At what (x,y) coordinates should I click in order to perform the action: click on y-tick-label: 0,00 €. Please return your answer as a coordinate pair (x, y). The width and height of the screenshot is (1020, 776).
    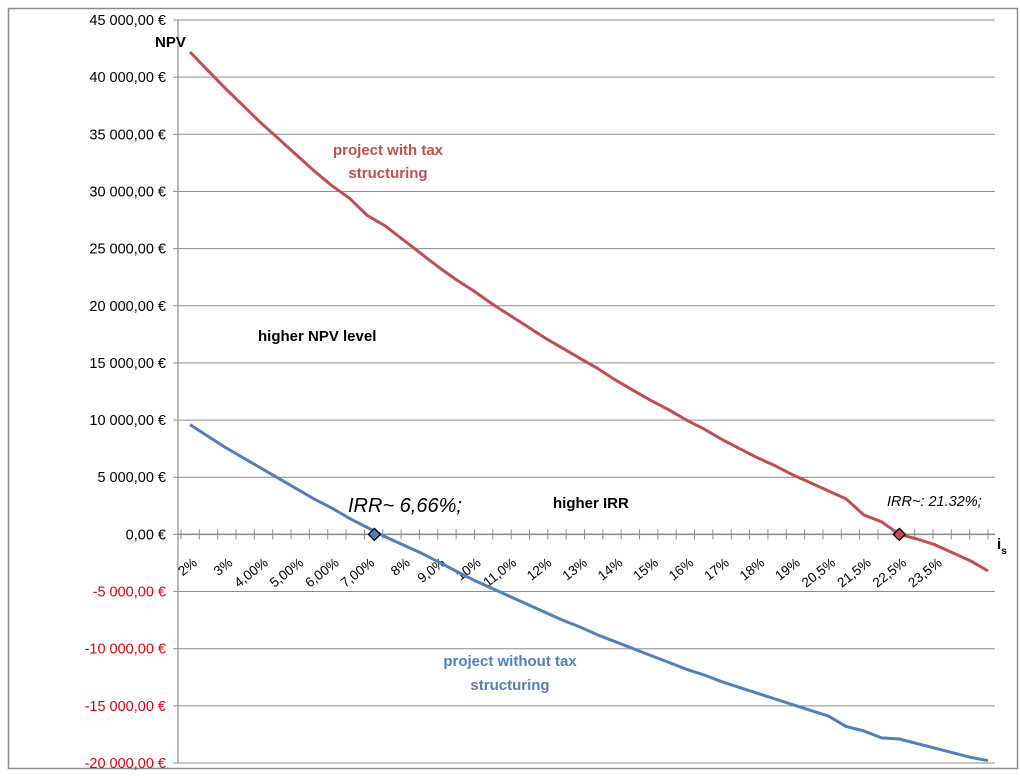
    Looking at the image, I should click on (146, 535).